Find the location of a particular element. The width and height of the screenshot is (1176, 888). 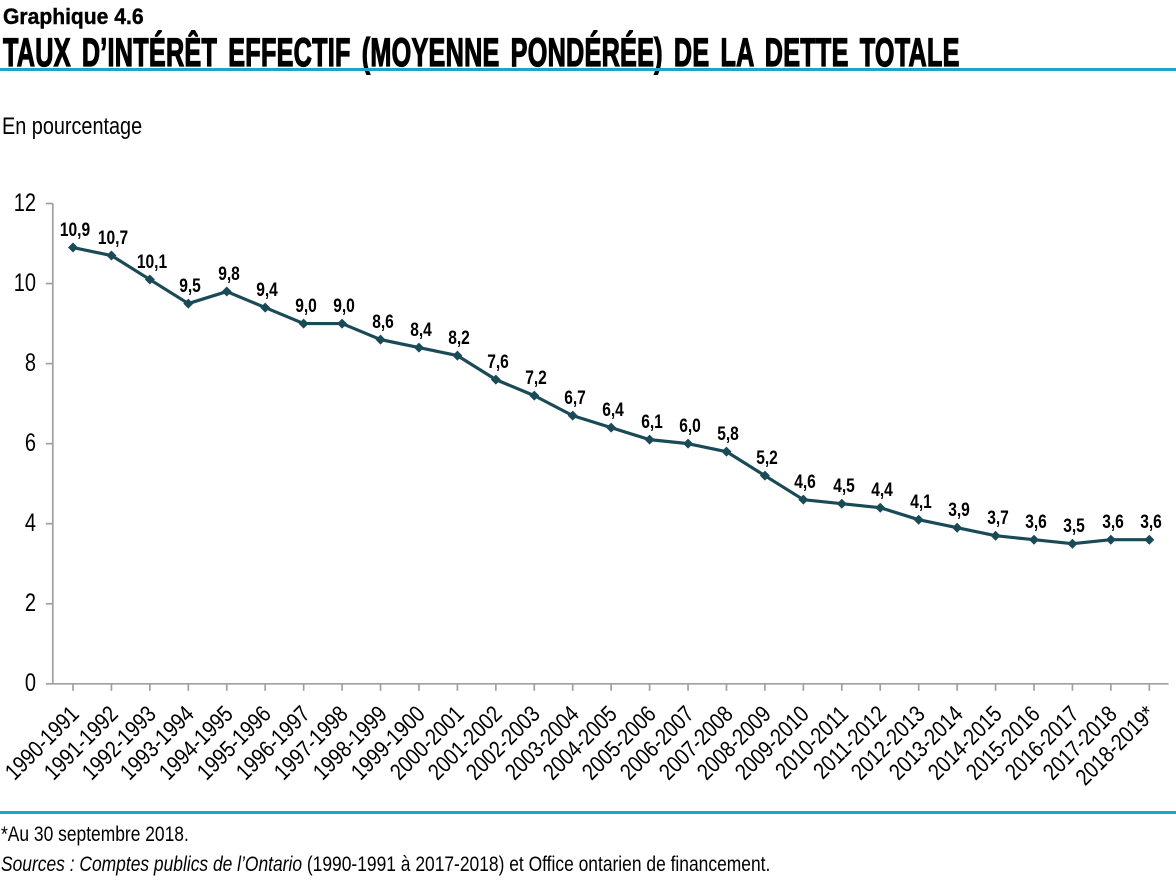

y-axis-label: 8 is located at coordinates (30, 363).